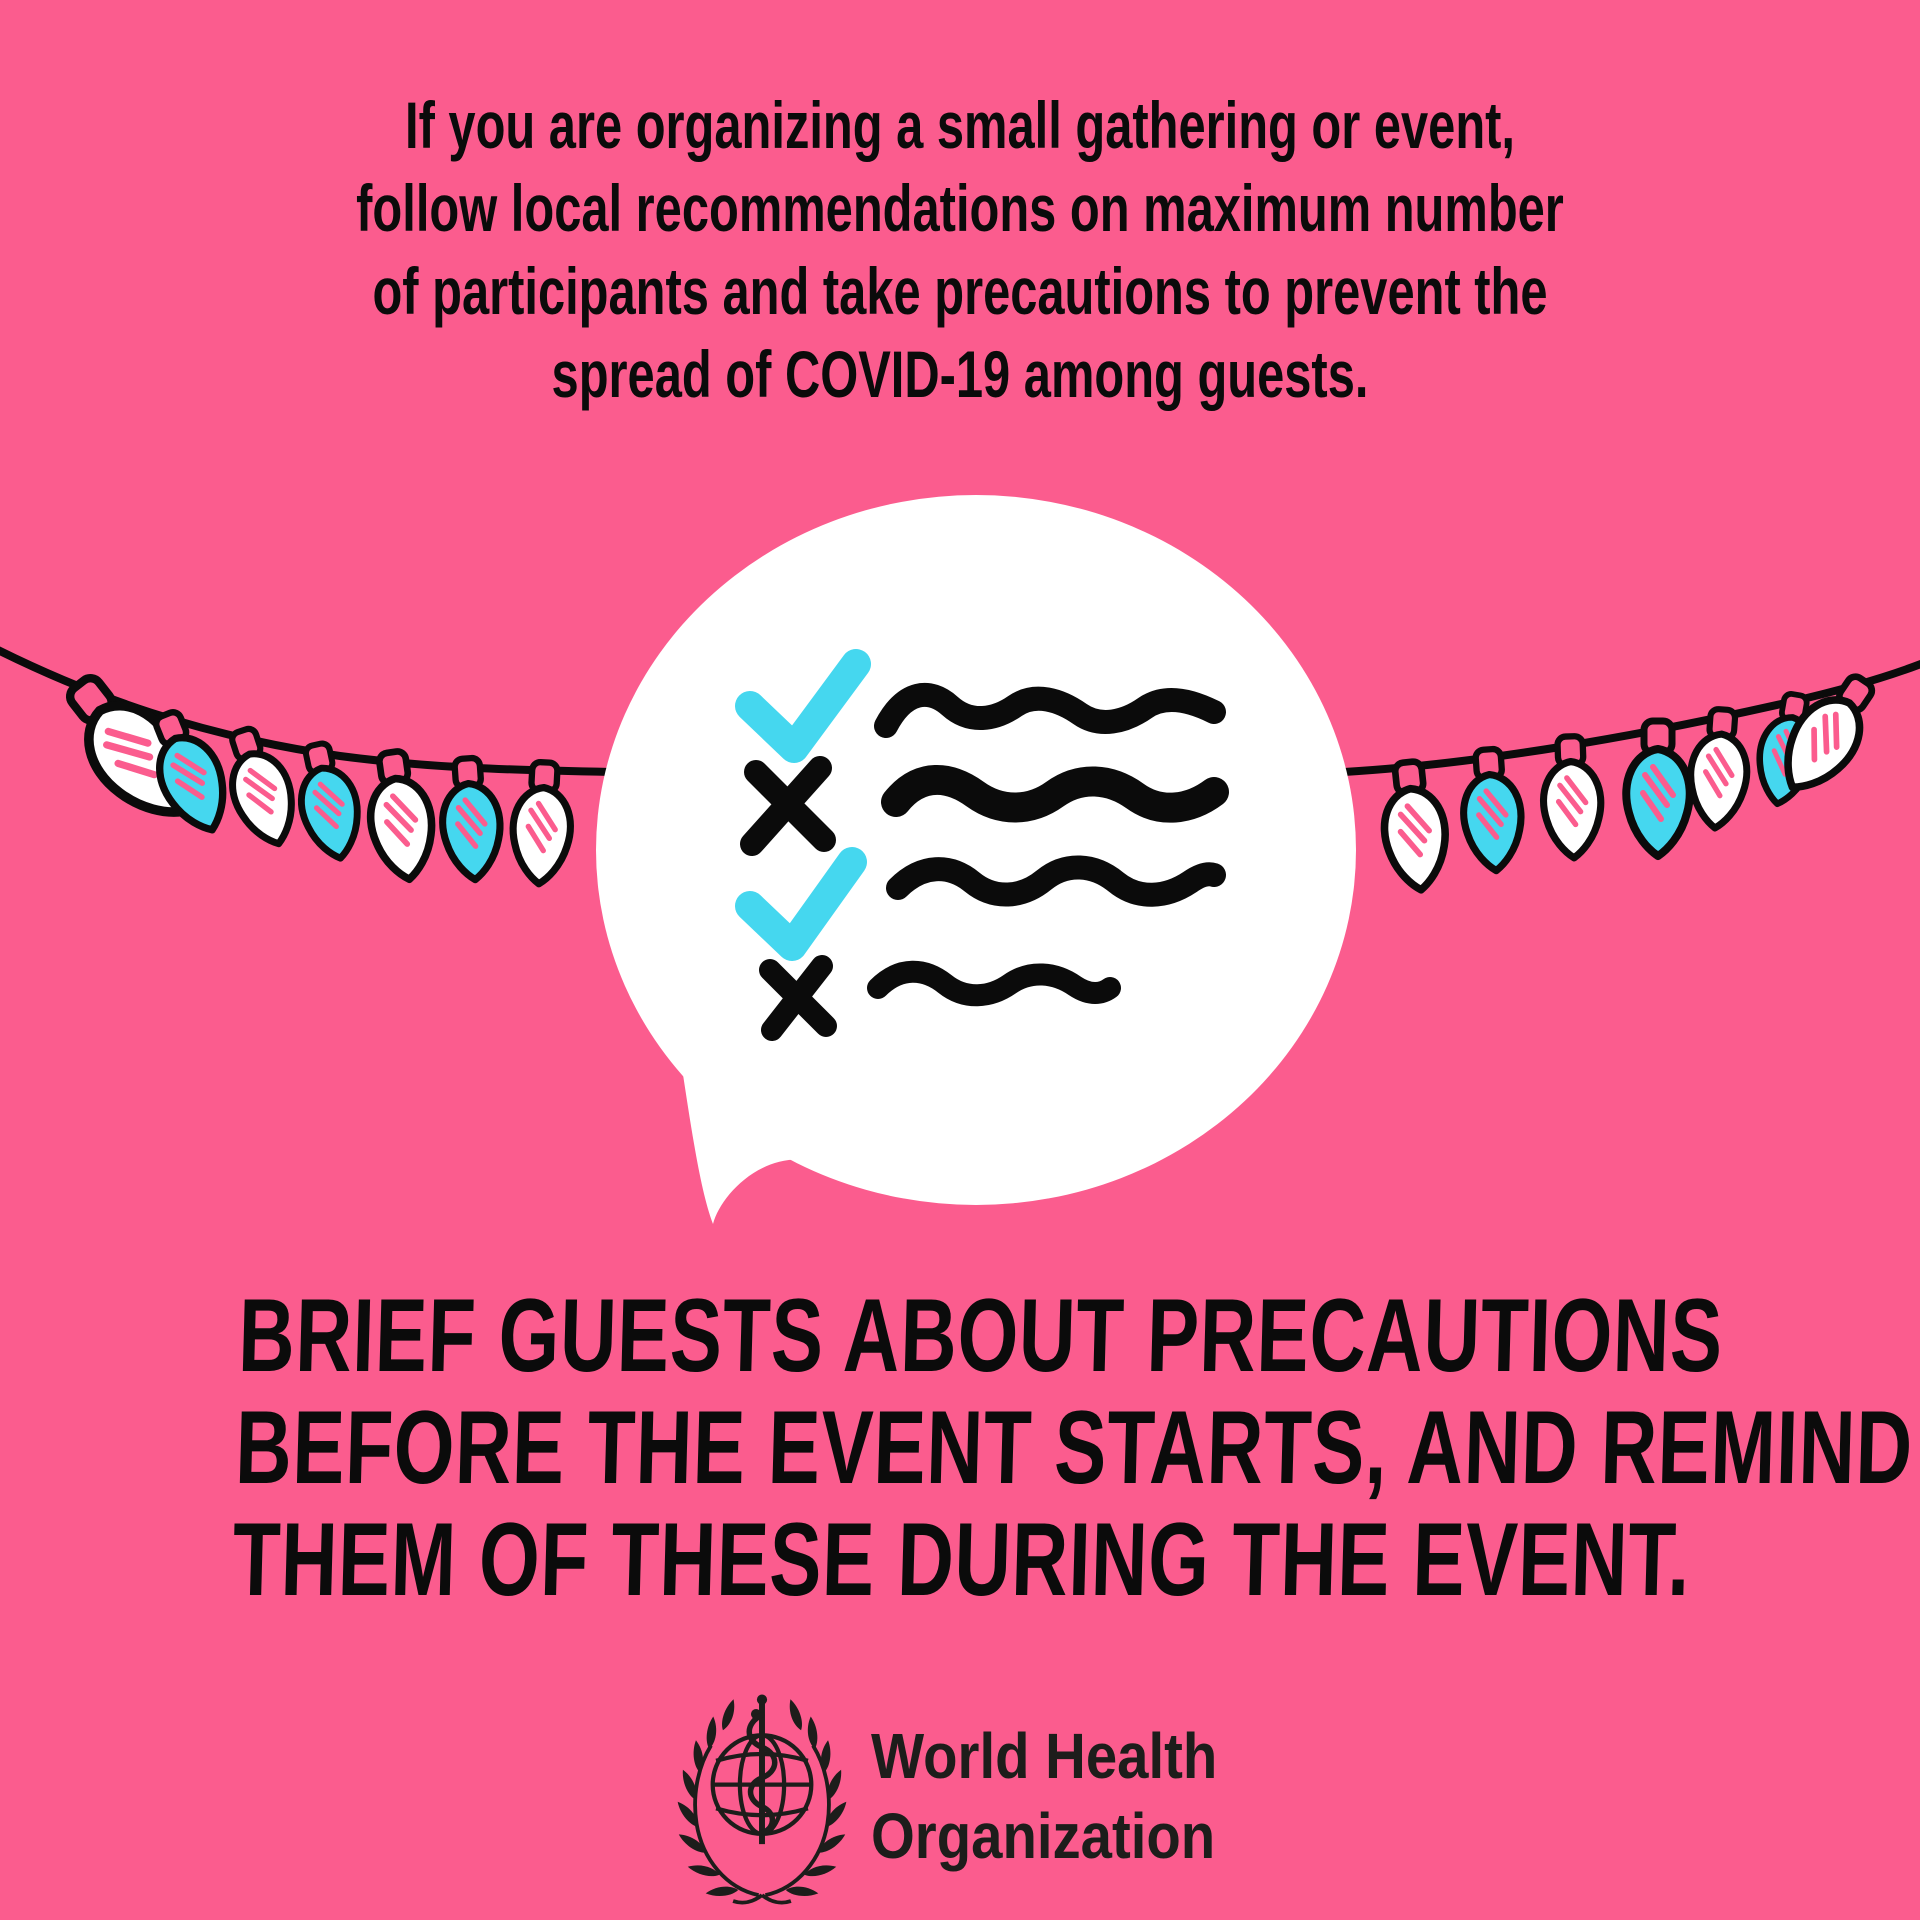 The image size is (1920, 1920). What do you see at coordinates (960, 374) in the screenshot?
I see `intro-line: spread of COVID-19 among guests.` at bounding box center [960, 374].